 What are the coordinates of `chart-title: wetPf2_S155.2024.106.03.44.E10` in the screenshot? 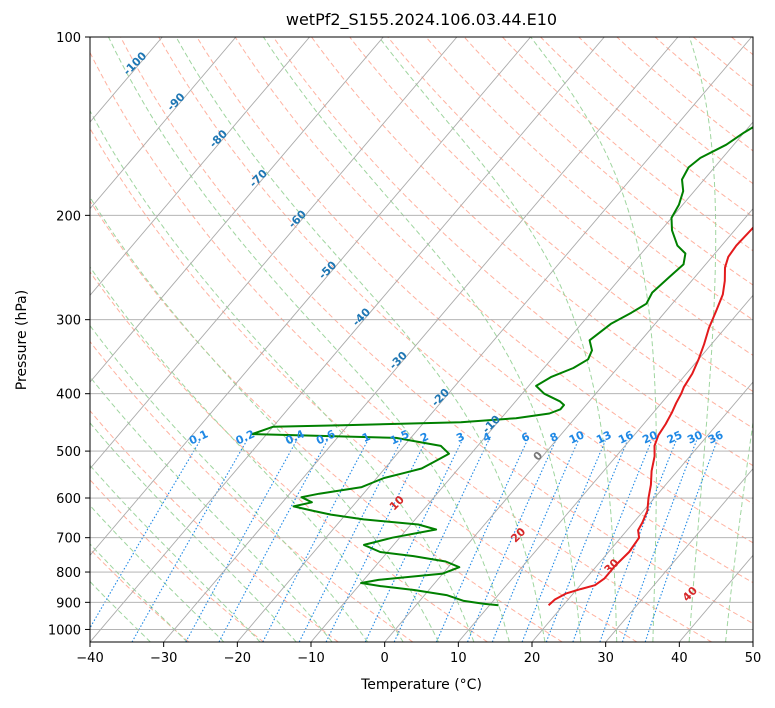 It's located at (421, 19).